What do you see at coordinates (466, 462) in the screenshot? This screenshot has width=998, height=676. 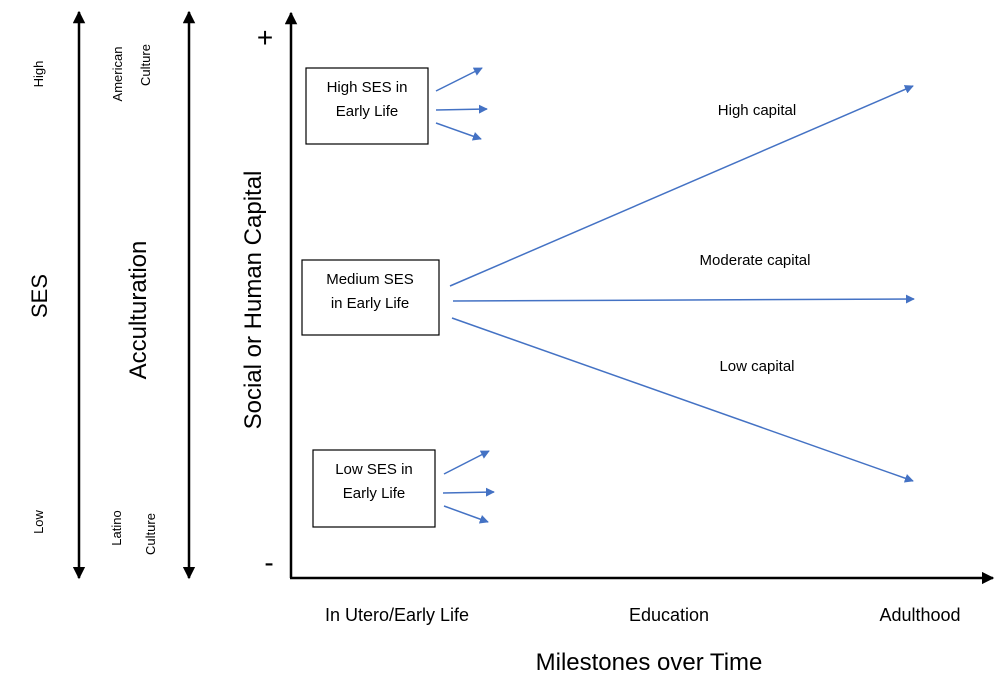 I see `low-ses-arrow-up` at bounding box center [466, 462].